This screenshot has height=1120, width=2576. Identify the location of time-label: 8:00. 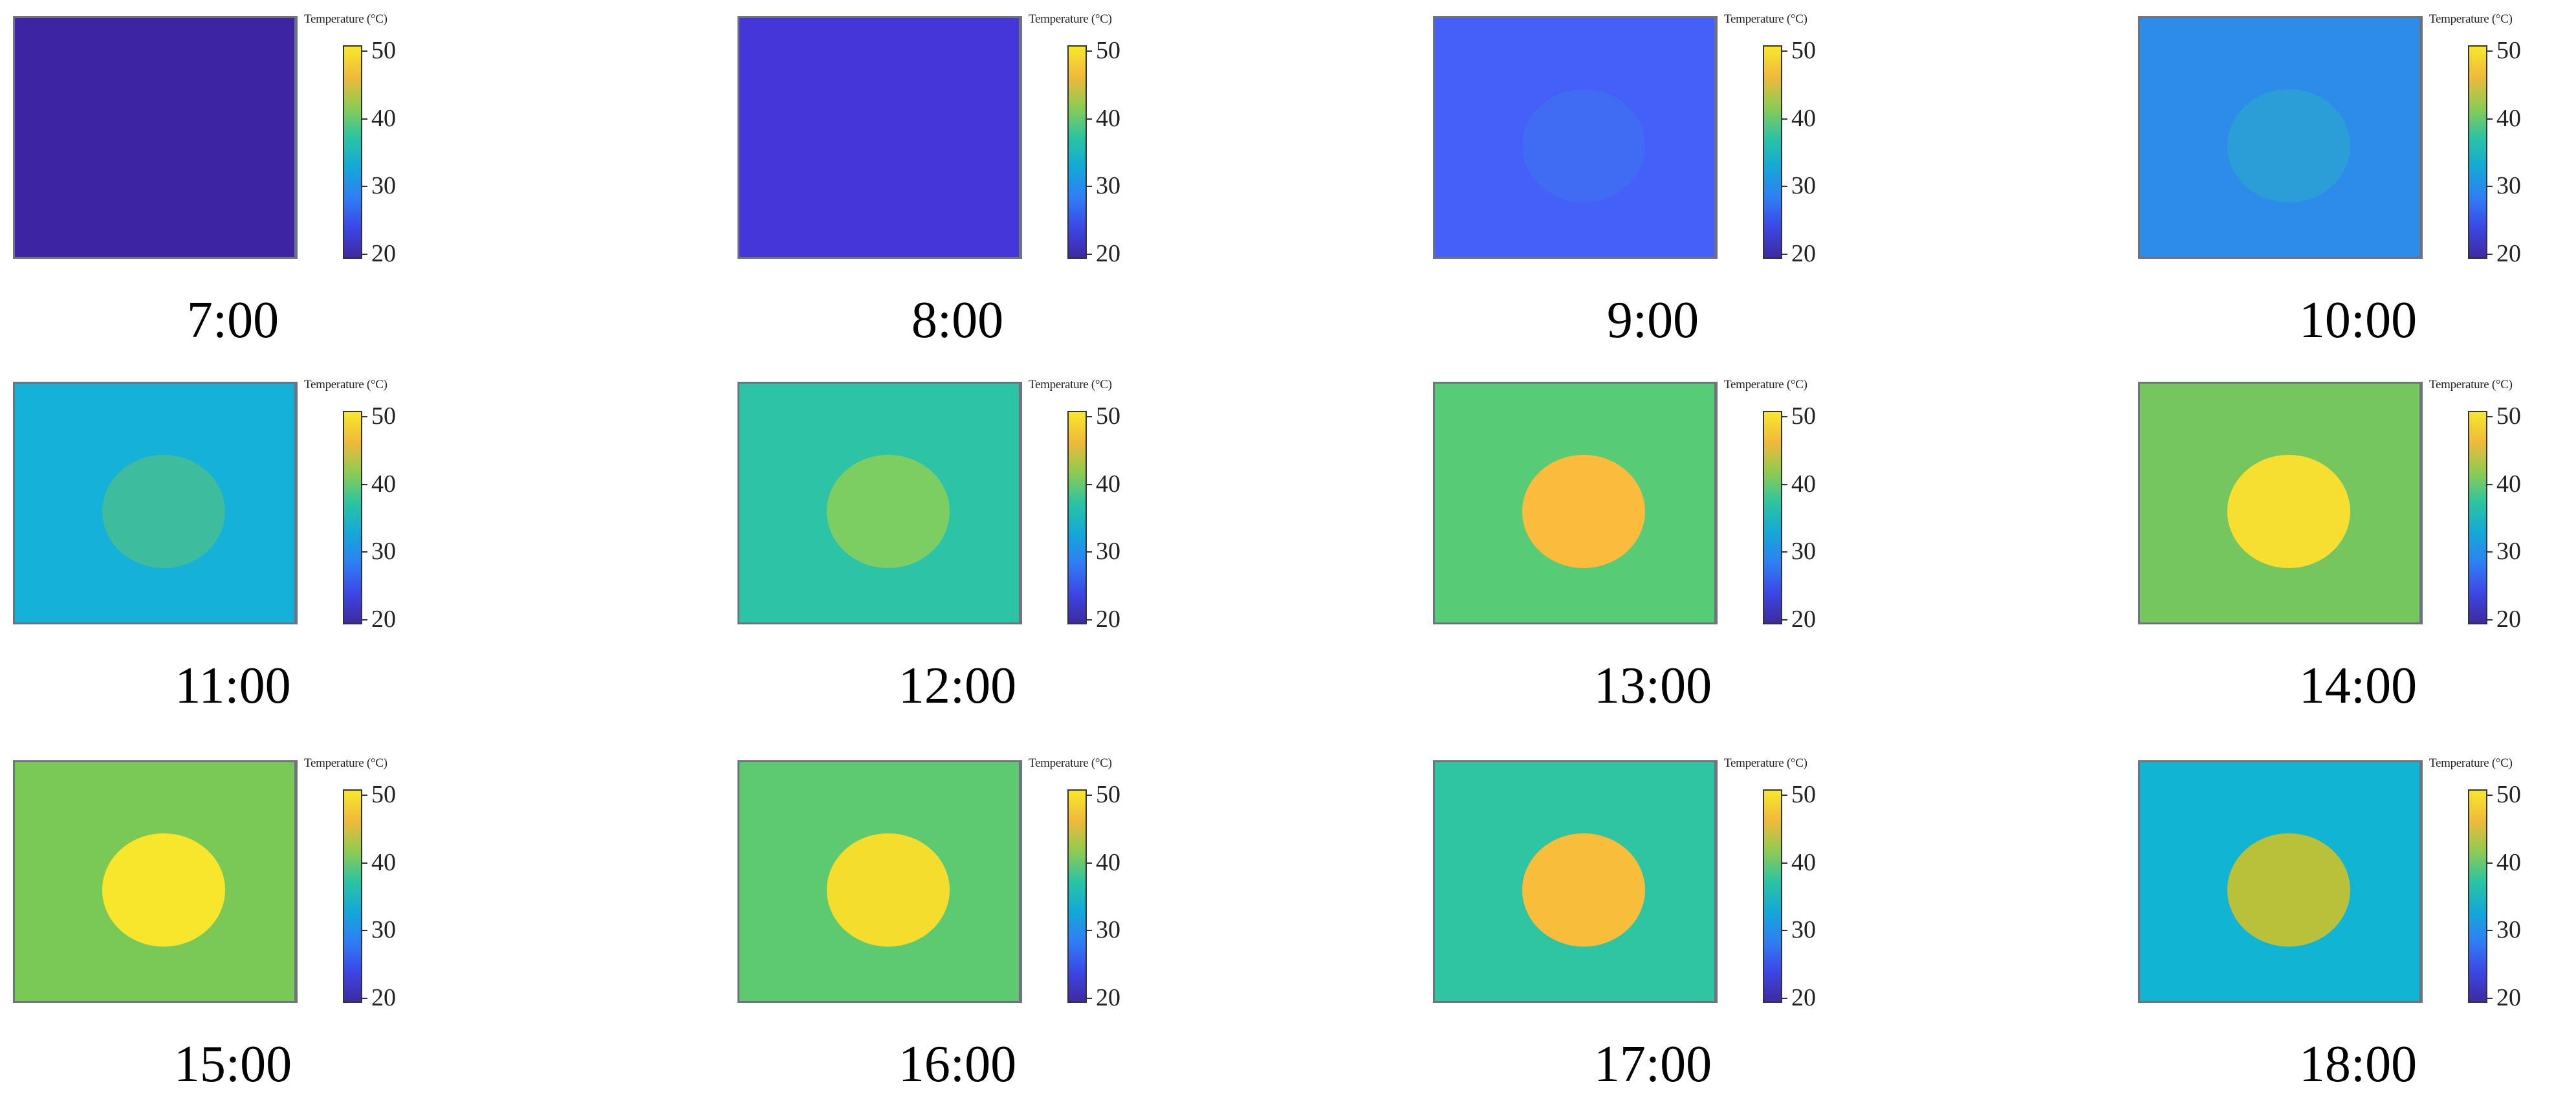
(957, 320).